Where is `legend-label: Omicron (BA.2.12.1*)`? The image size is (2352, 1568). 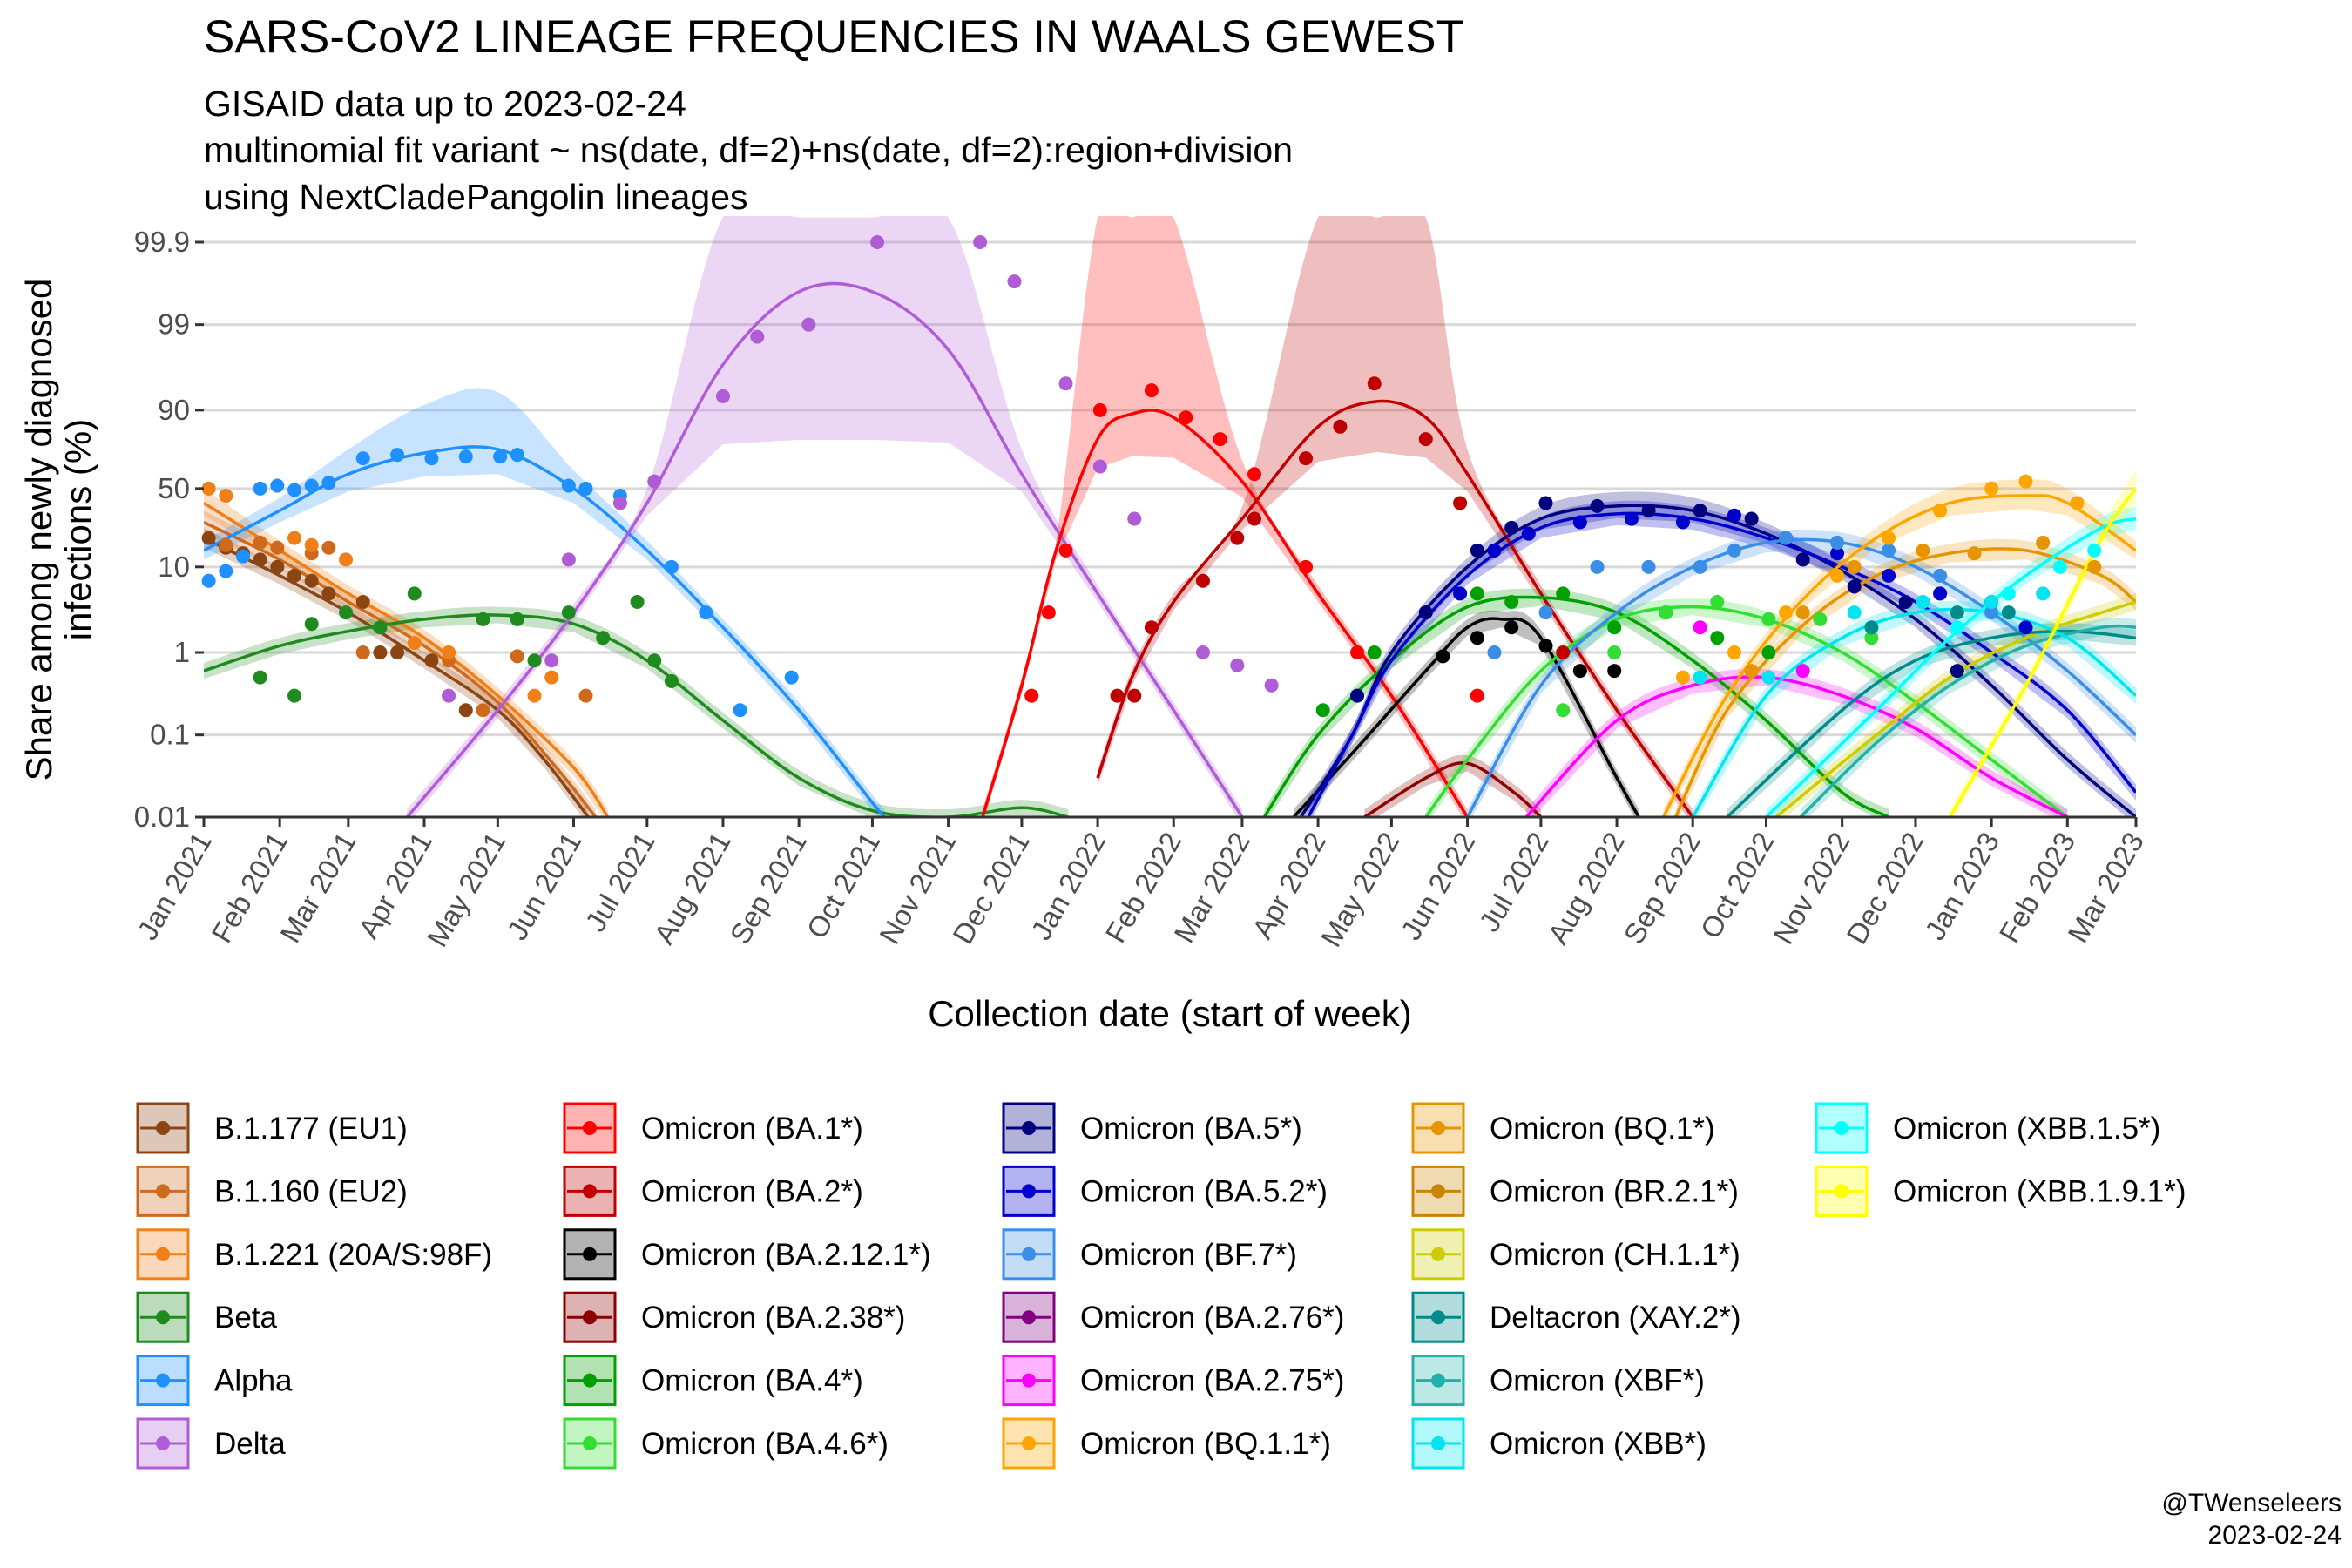 legend-label: Omicron (BA.2.12.1*) is located at coordinates (786, 1255).